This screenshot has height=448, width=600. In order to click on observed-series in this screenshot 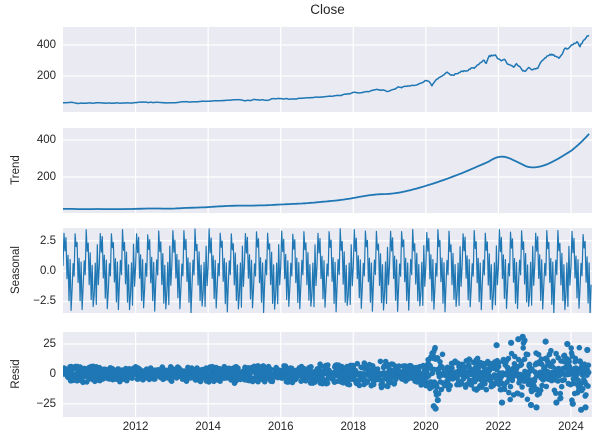, I will do `click(326, 69)`.